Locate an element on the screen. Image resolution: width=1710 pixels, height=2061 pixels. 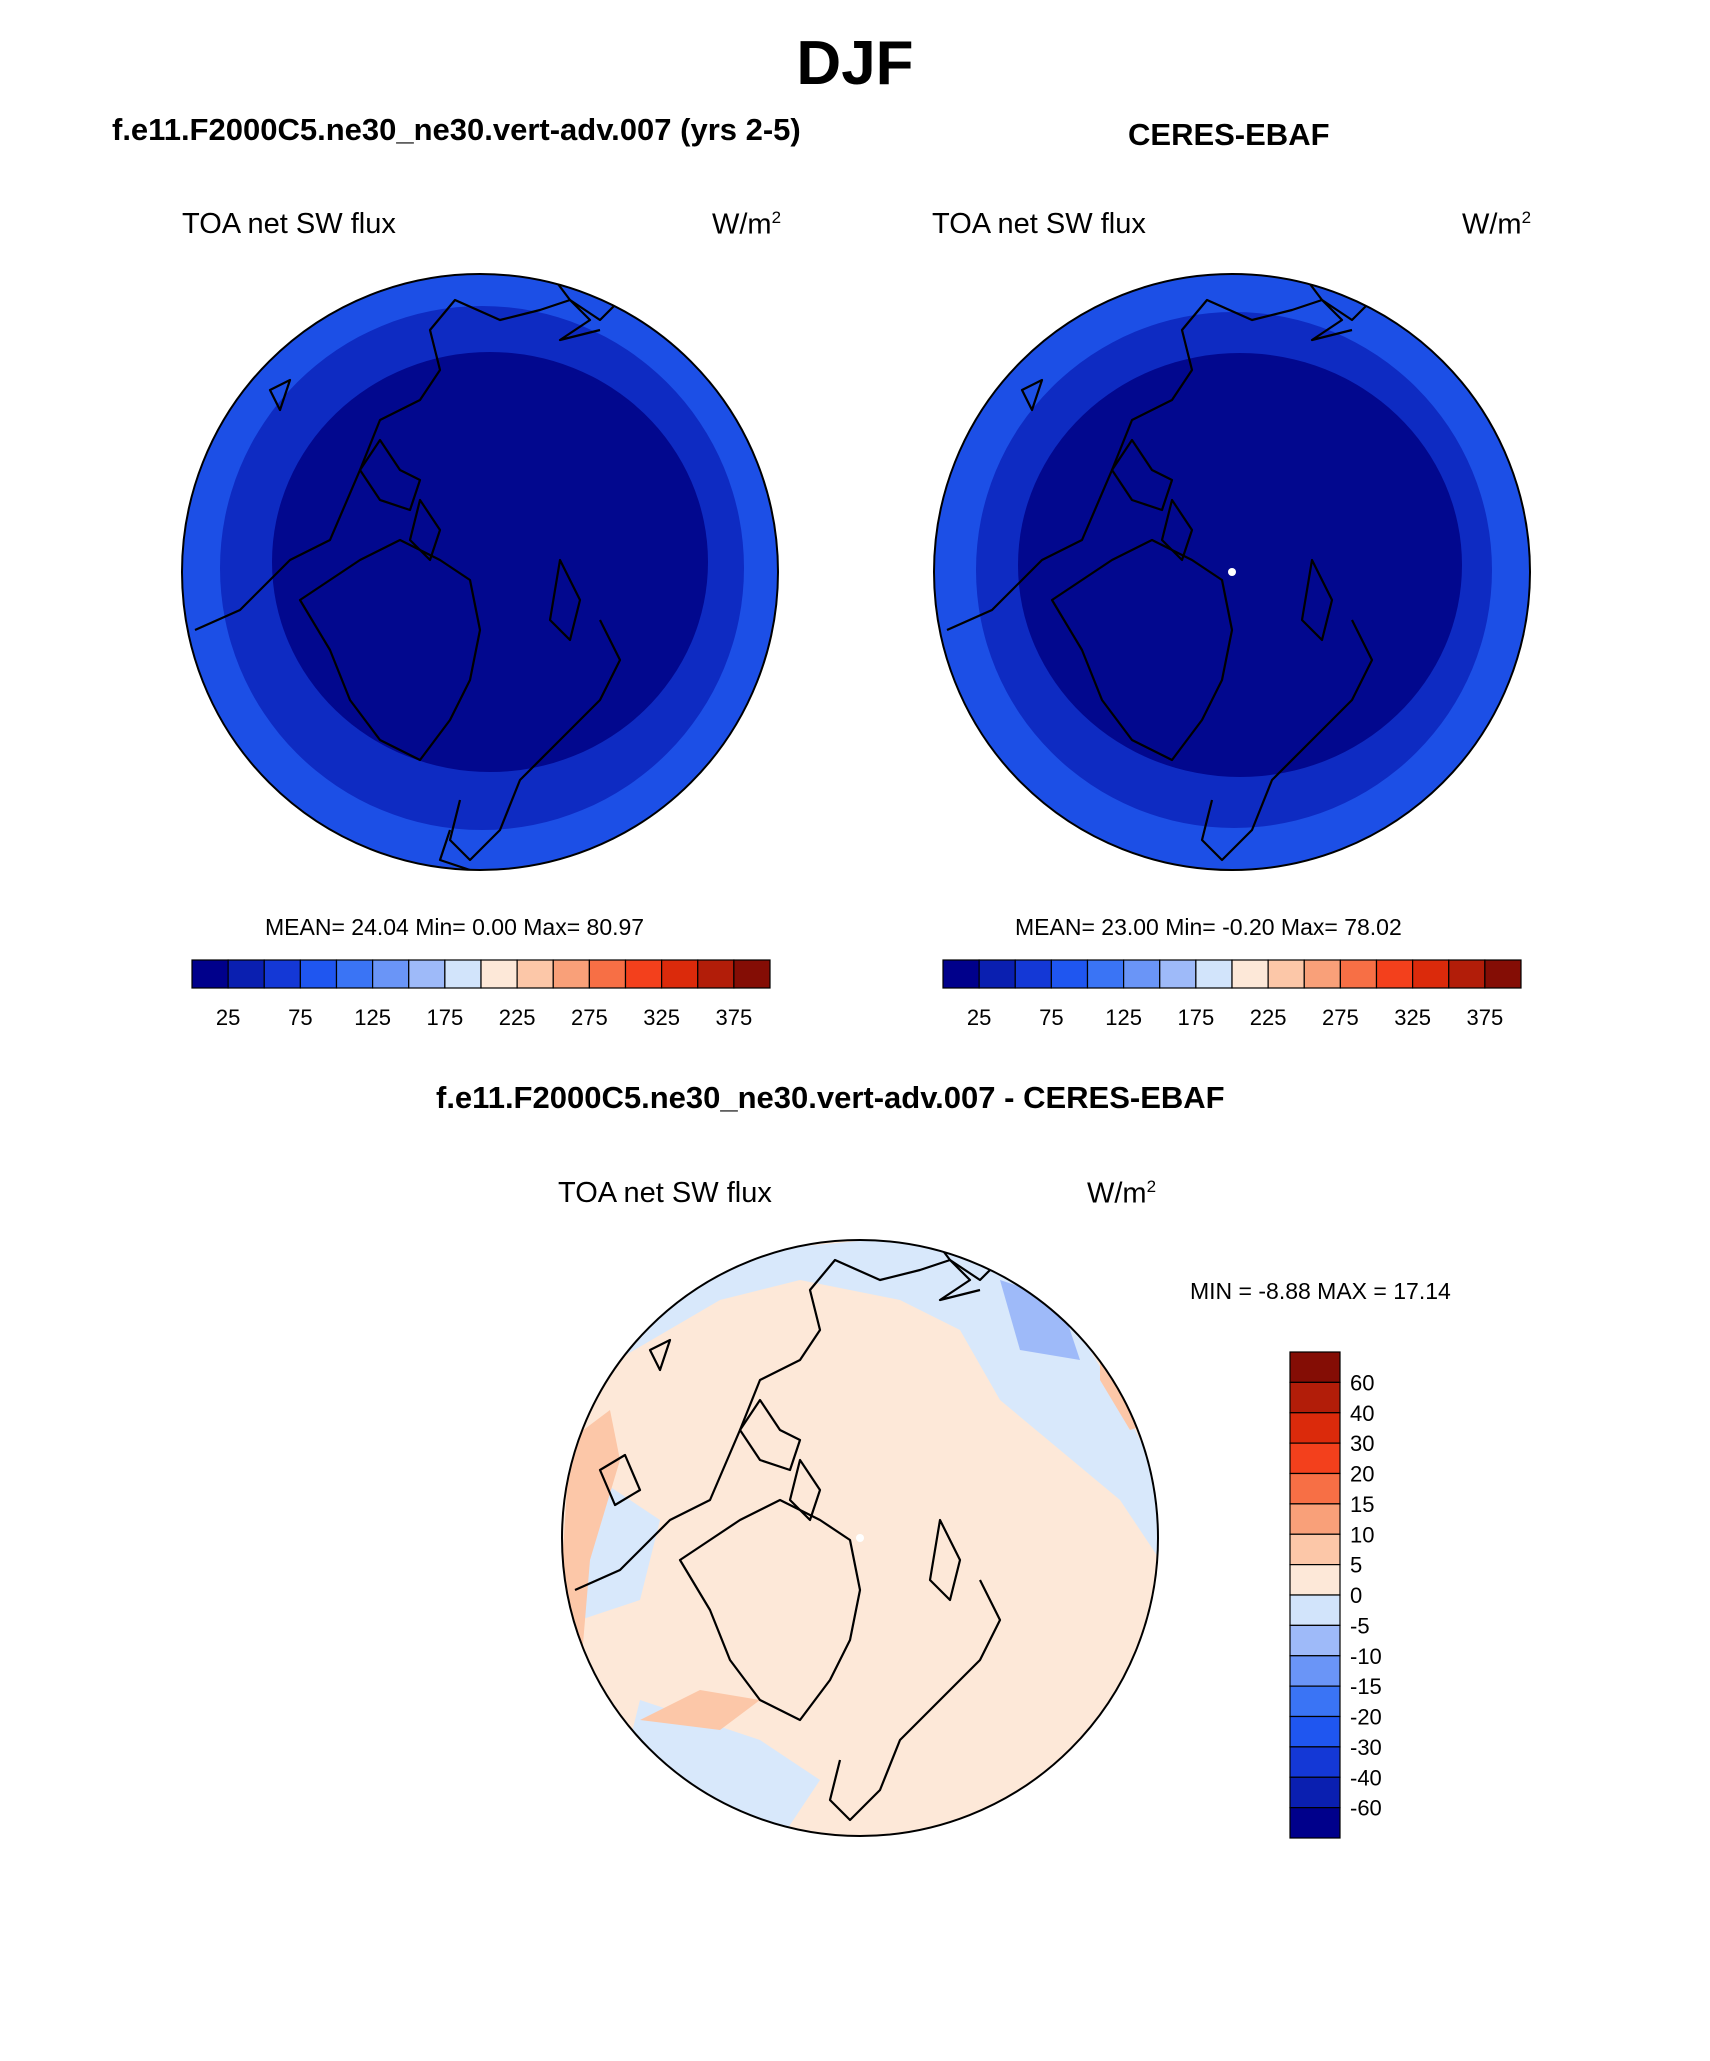
panel-variable-obs: TOA net SW flux is located at coordinates (1039, 224).